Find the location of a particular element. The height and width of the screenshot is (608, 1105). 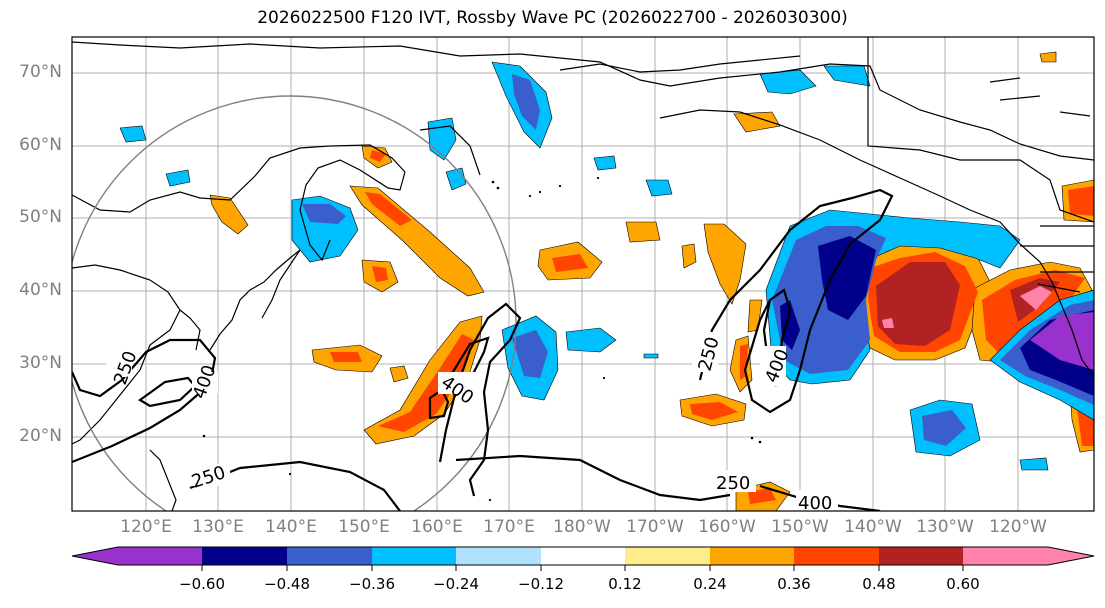

longitude-label: 140°E is located at coordinates (291, 527).